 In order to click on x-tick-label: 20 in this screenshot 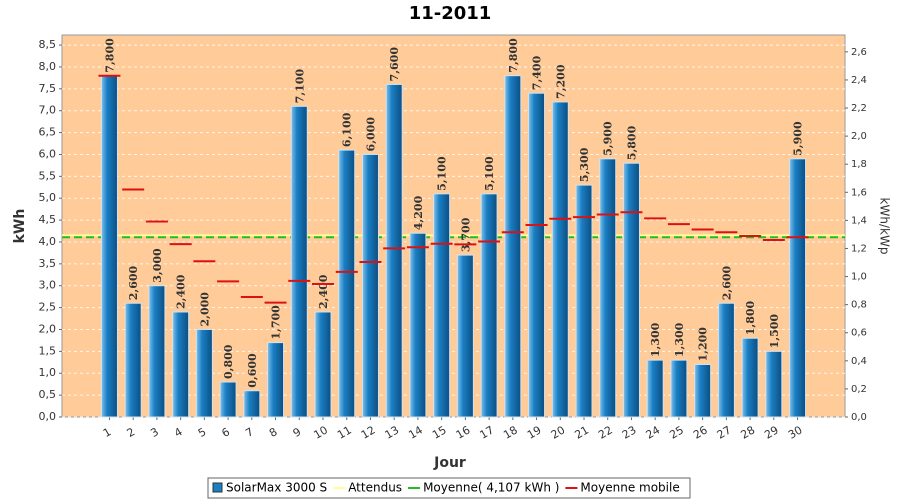, I will do `click(558, 432)`.